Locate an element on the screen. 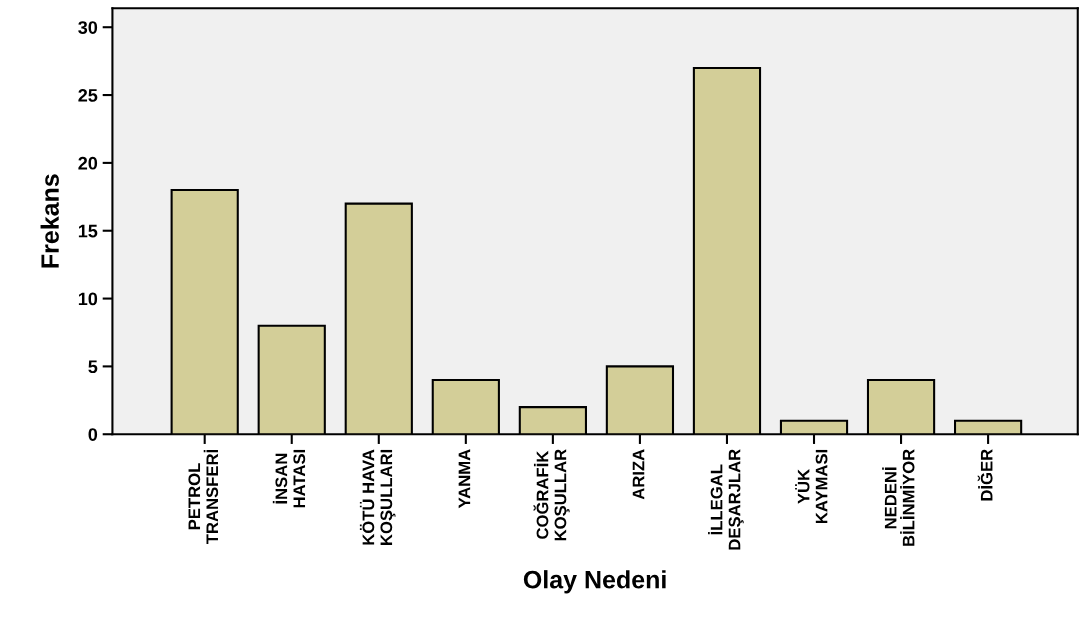  x-tick-label: ARIZA is located at coordinates (638, 474).